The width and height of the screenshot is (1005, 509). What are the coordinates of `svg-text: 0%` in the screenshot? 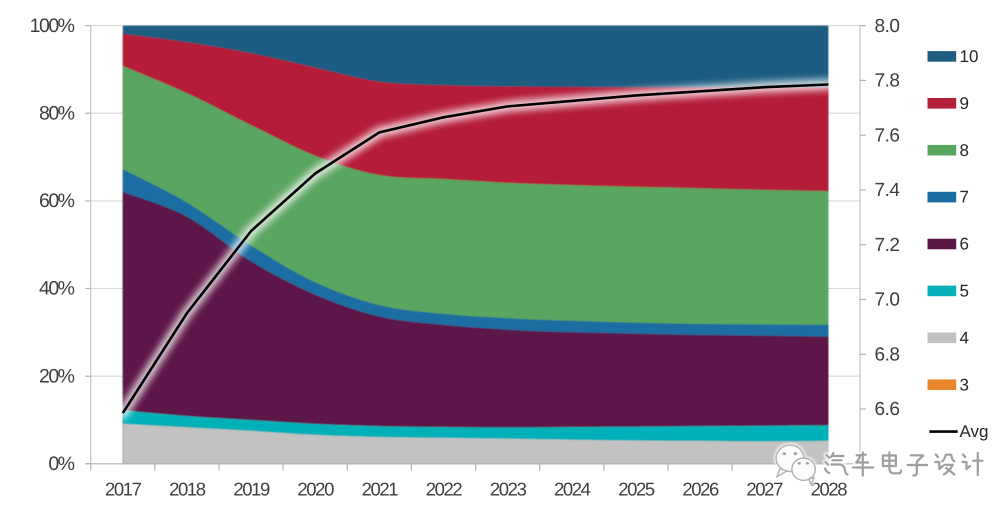 It's located at (61, 464).